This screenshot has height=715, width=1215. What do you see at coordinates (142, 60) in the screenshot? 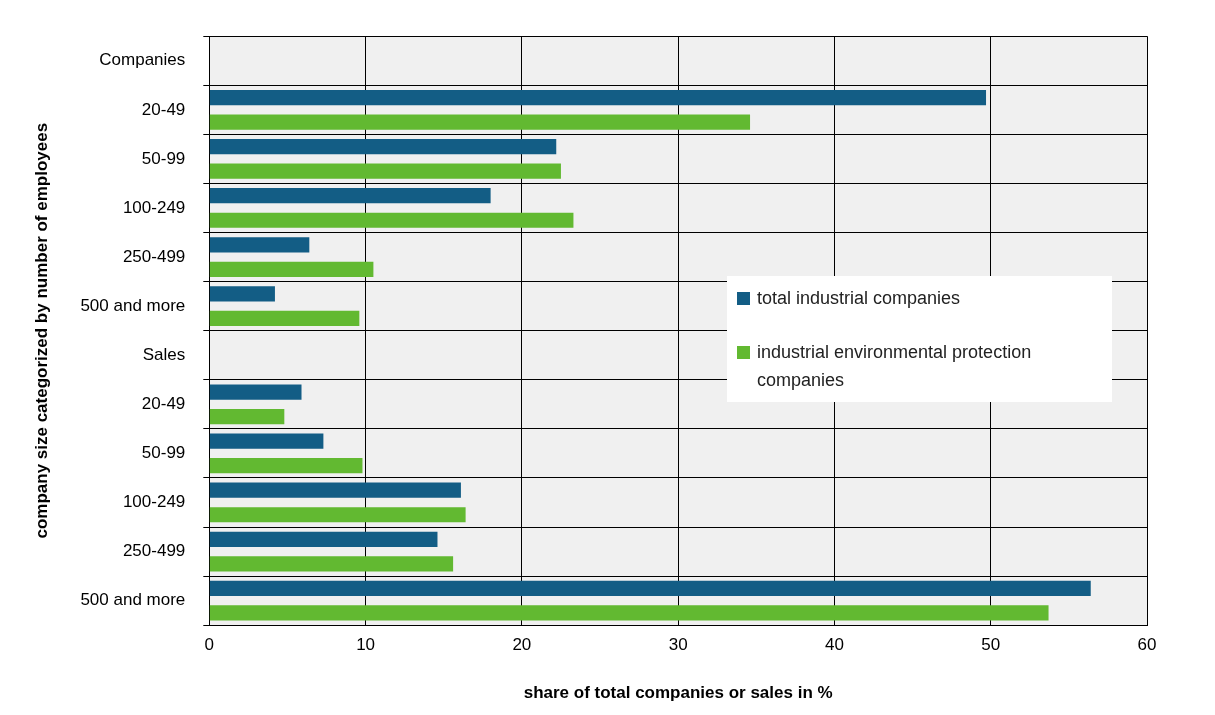
I see `y-tick-label: Companies` at bounding box center [142, 60].